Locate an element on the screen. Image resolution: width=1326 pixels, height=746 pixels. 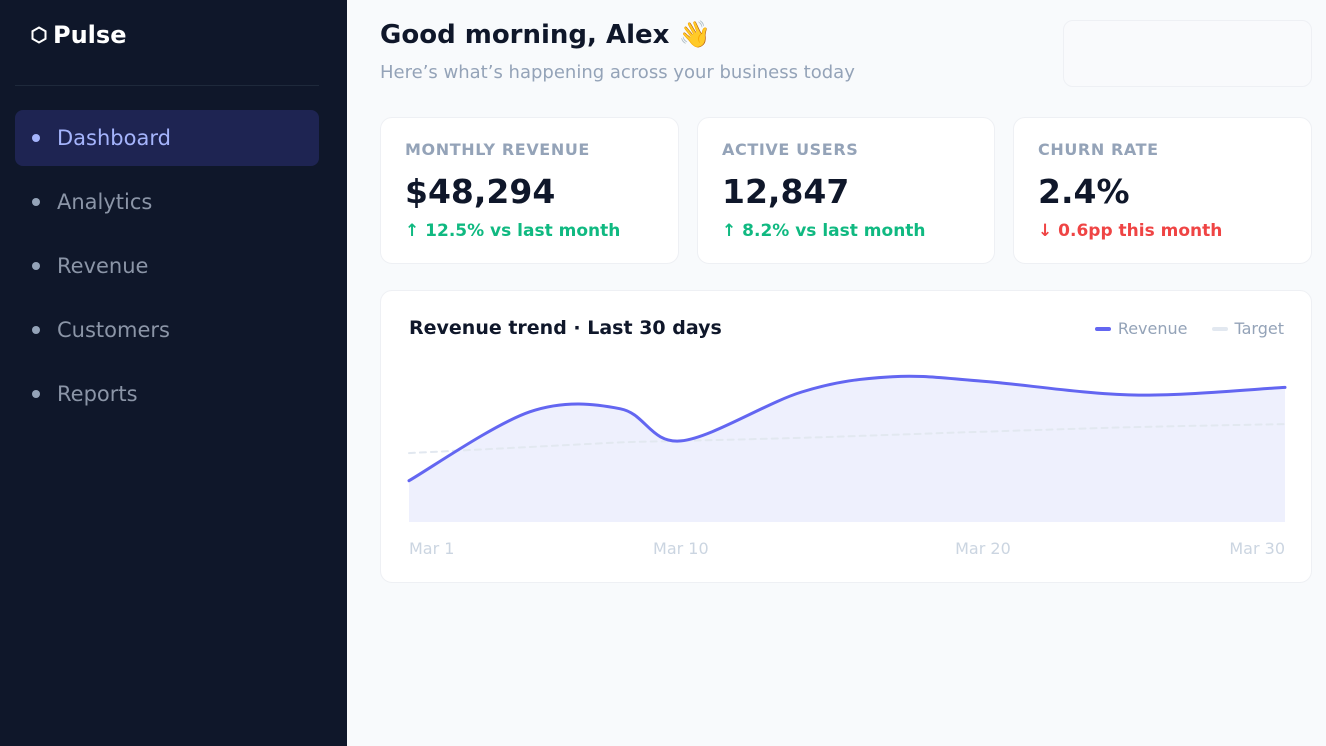
revenue-area is located at coordinates (847, 449).